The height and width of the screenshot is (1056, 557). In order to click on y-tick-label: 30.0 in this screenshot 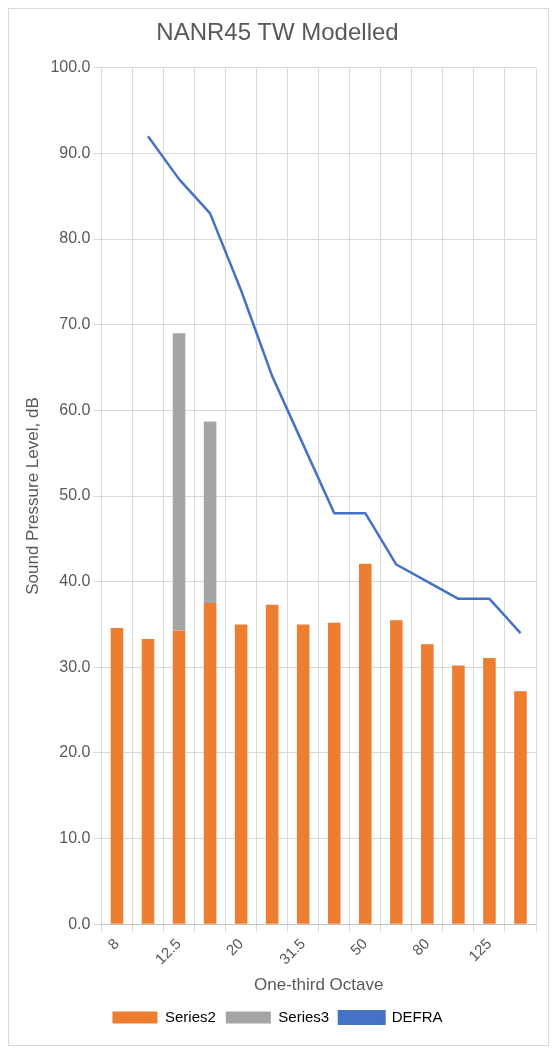, I will do `click(75, 666)`.